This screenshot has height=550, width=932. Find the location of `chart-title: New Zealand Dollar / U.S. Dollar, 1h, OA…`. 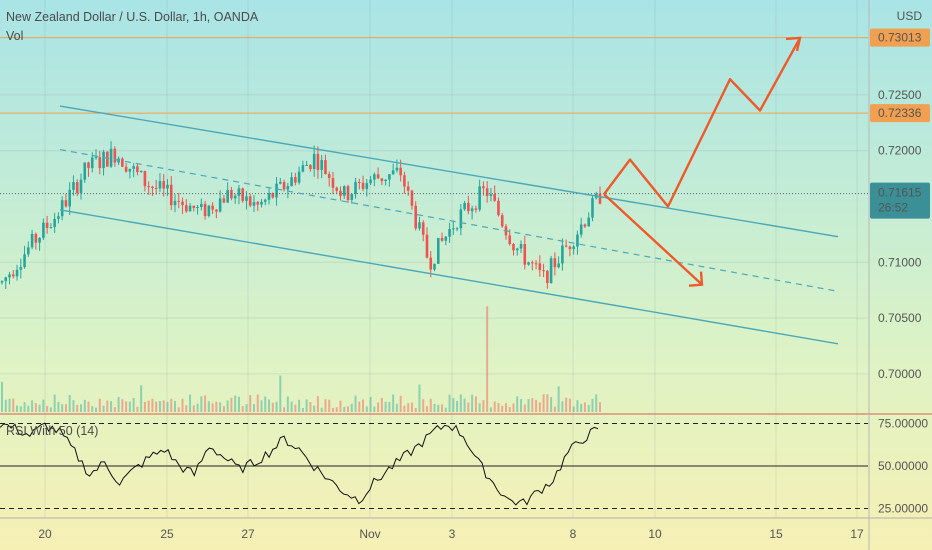

chart-title: New Zealand Dollar / U.S. Dollar, 1h, OA… is located at coordinates (132, 17).